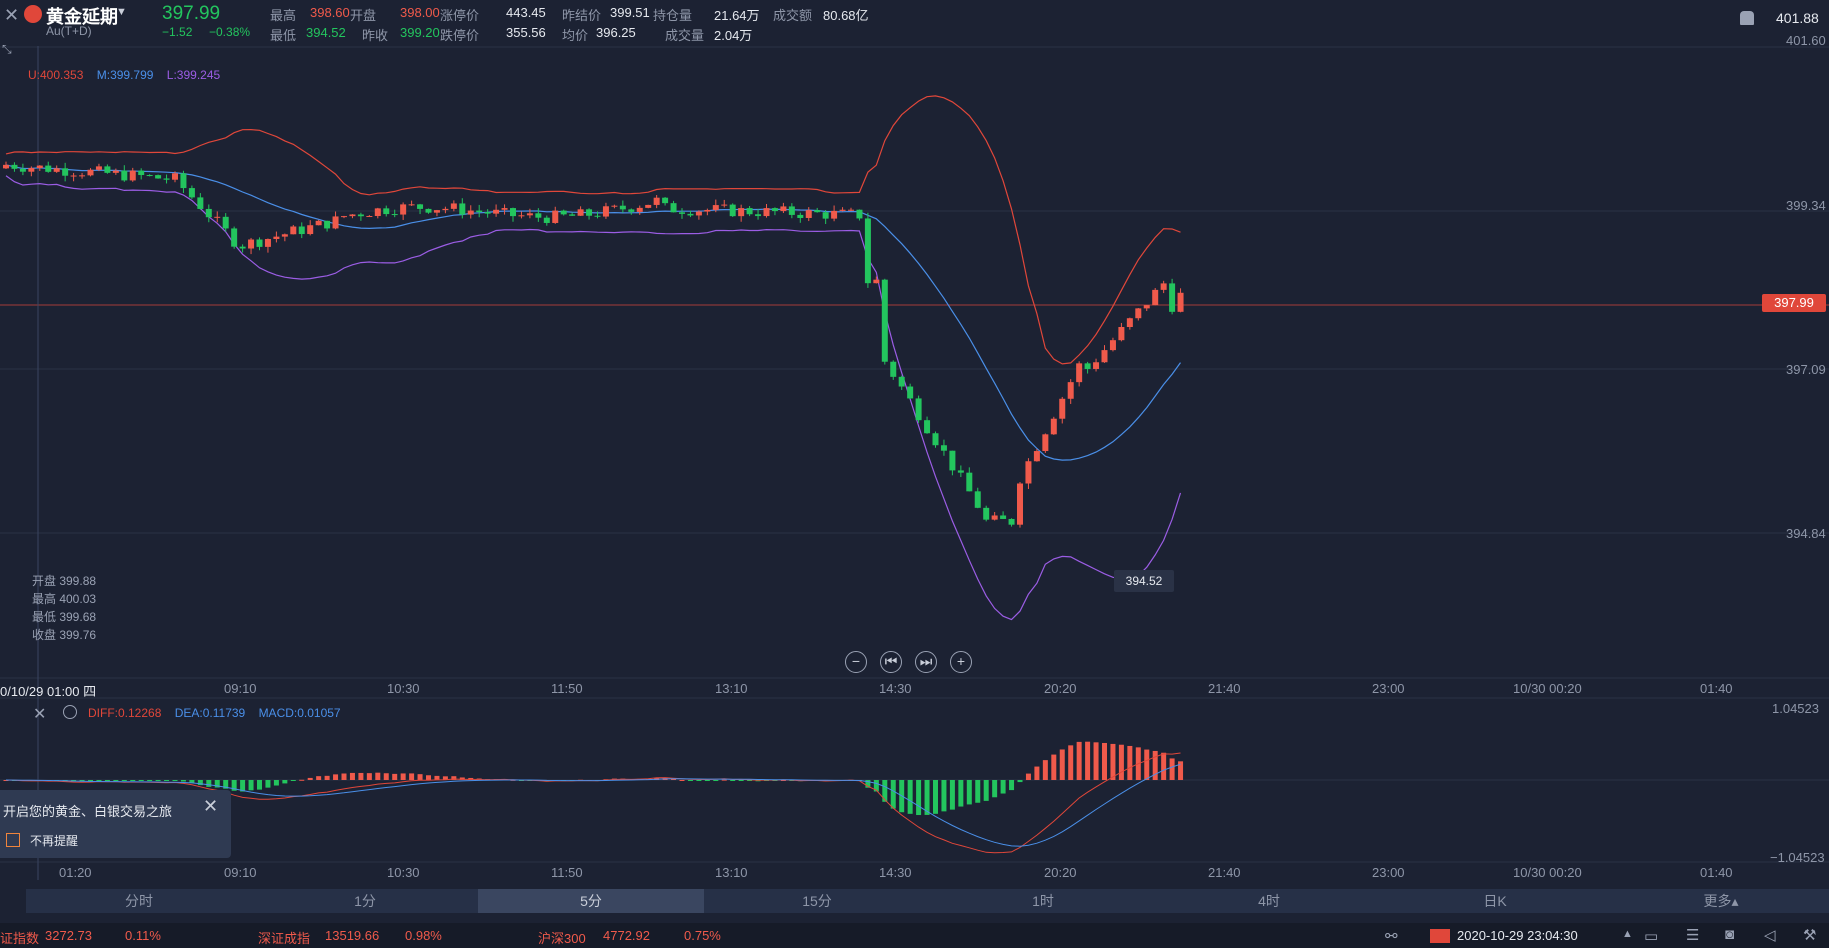  What do you see at coordinates (139, 901) in the screenshot?
I see `timeframe-tab: 分时` at bounding box center [139, 901].